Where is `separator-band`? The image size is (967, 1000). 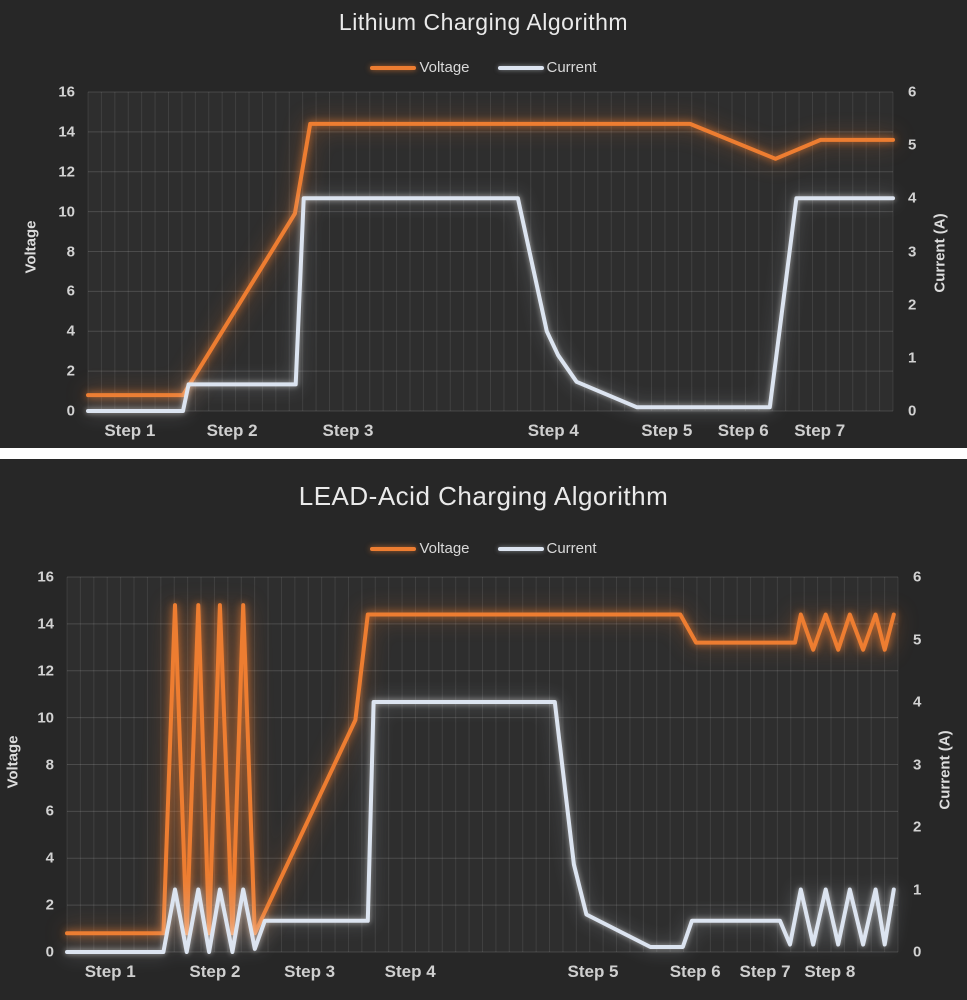 separator-band is located at coordinates (483, 453).